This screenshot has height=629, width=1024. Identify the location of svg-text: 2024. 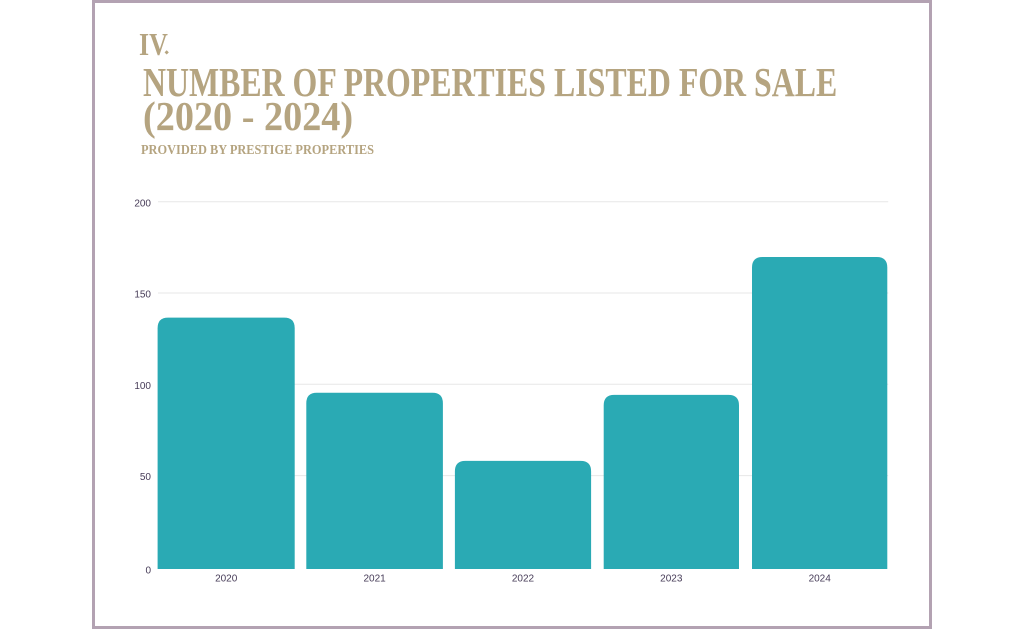
(820, 579).